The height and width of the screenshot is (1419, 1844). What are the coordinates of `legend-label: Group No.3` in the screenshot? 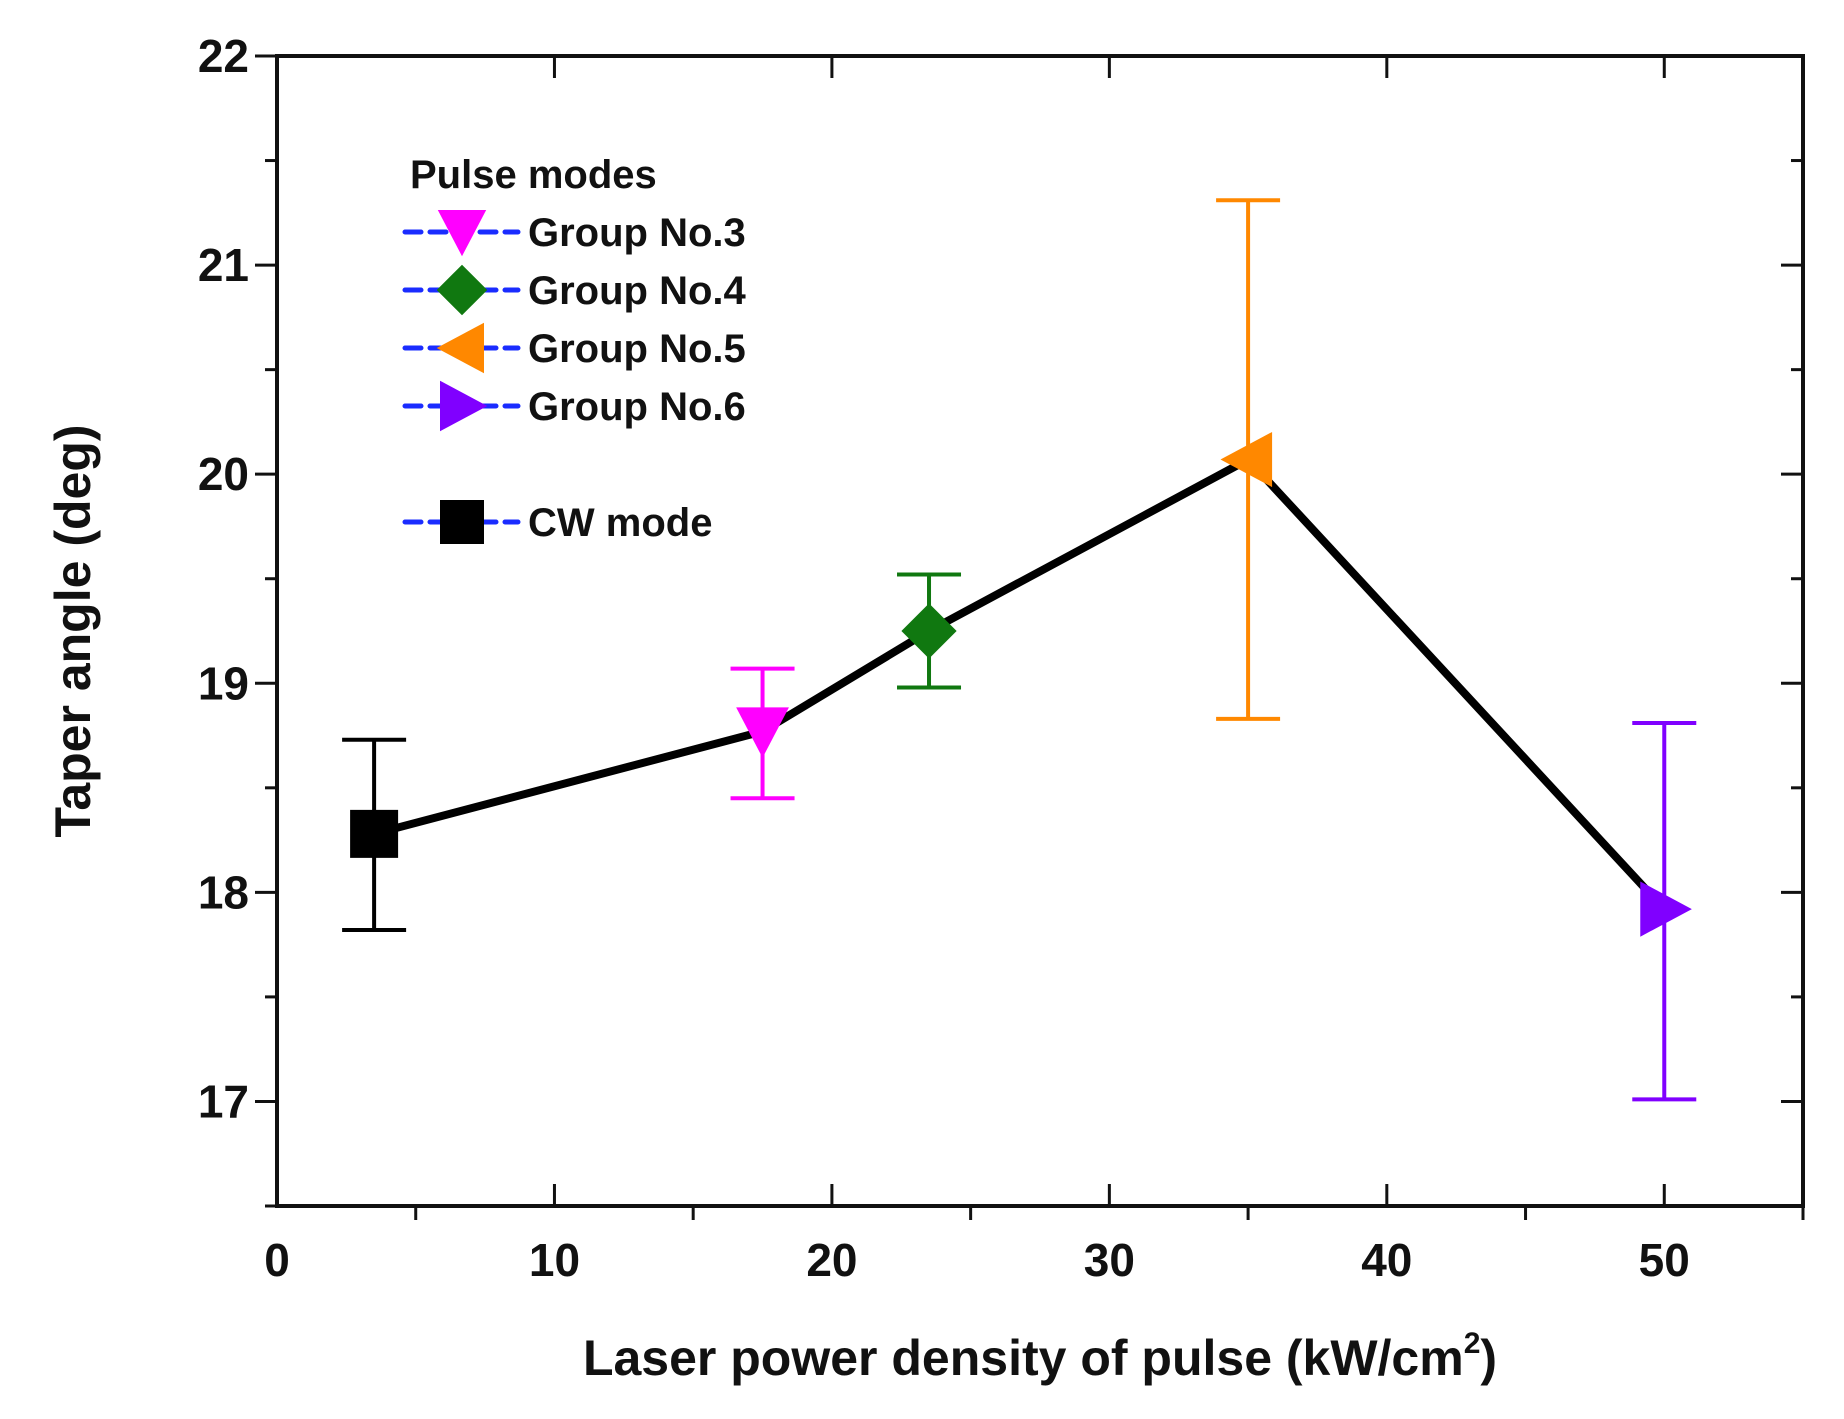 It's located at (637, 233).